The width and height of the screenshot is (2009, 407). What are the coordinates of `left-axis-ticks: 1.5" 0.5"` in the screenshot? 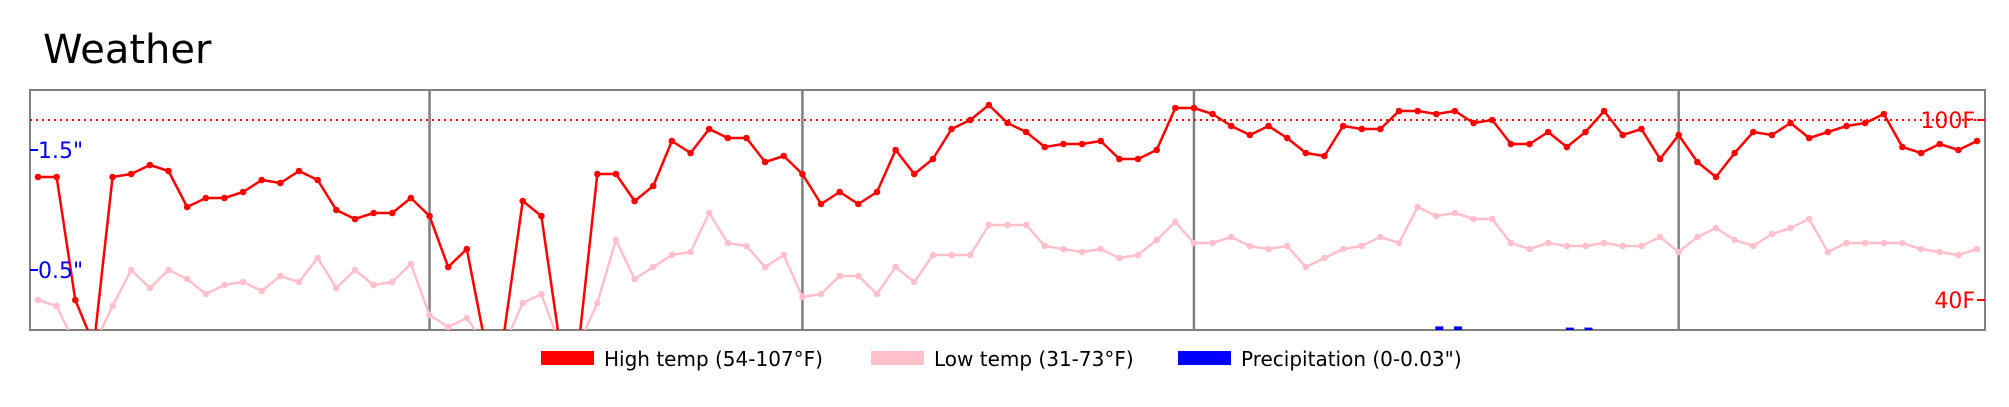 It's located at (56, 211).